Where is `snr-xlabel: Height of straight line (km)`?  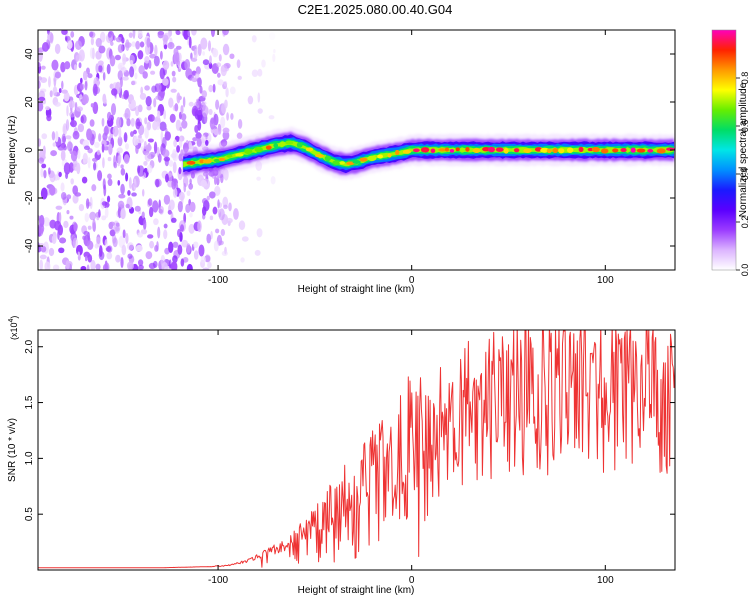
snr-xlabel: Height of straight line (km) is located at coordinates (356, 590).